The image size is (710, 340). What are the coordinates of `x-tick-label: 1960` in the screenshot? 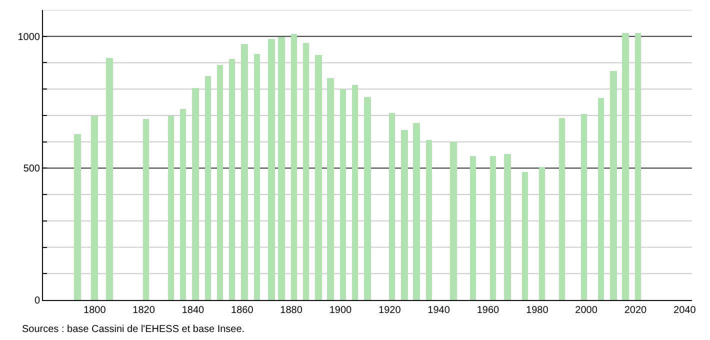 It's located at (488, 310).